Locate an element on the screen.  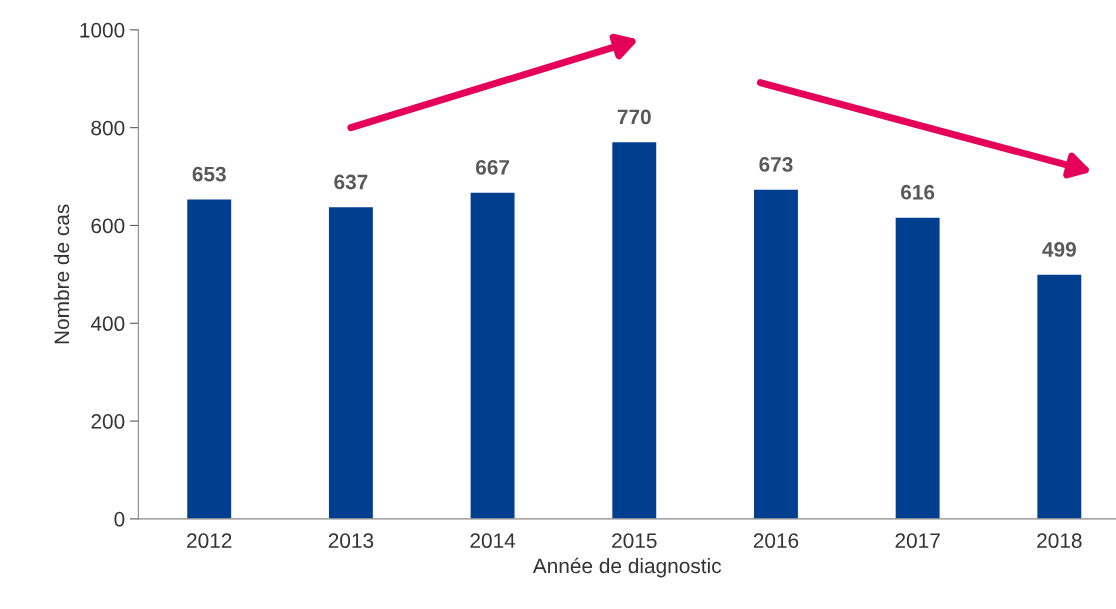
data-label: 667 is located at coordinates (492, 167).